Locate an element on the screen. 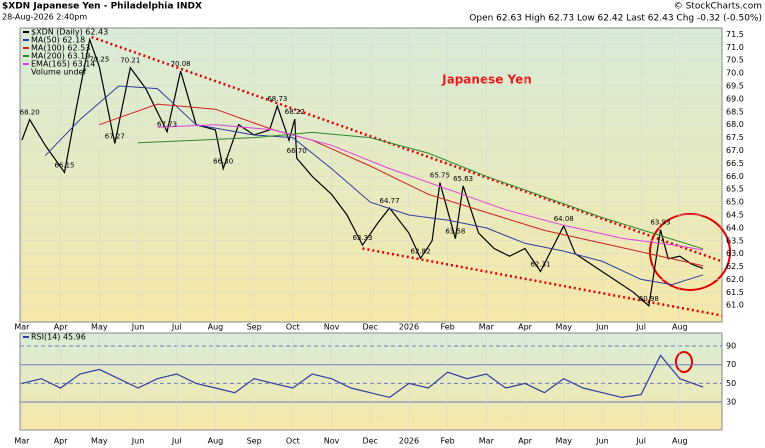 This screenshot has width=765, height=448. annotation: 66.70 is located at coordinates (297, 151).